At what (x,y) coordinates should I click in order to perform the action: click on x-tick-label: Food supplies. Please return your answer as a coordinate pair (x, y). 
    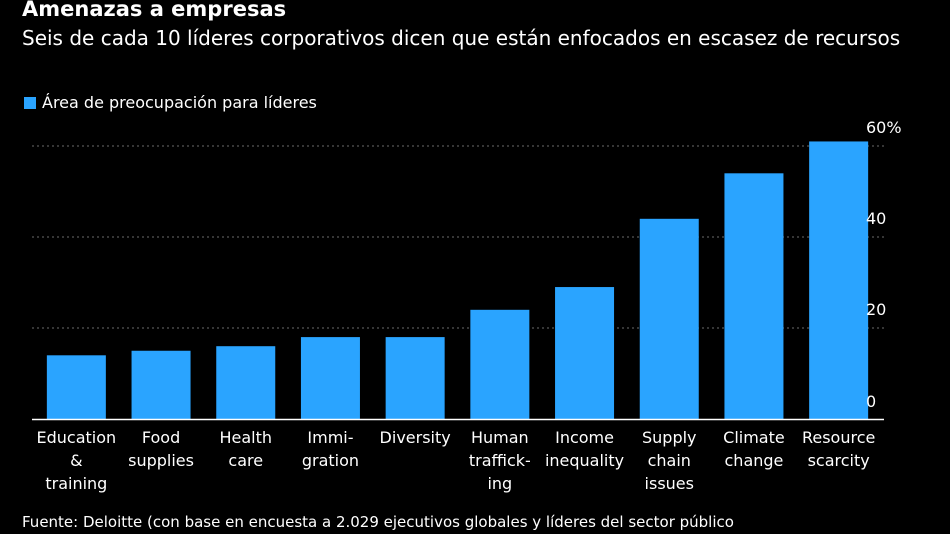
    Looking at the image, I should click on (161, 449).